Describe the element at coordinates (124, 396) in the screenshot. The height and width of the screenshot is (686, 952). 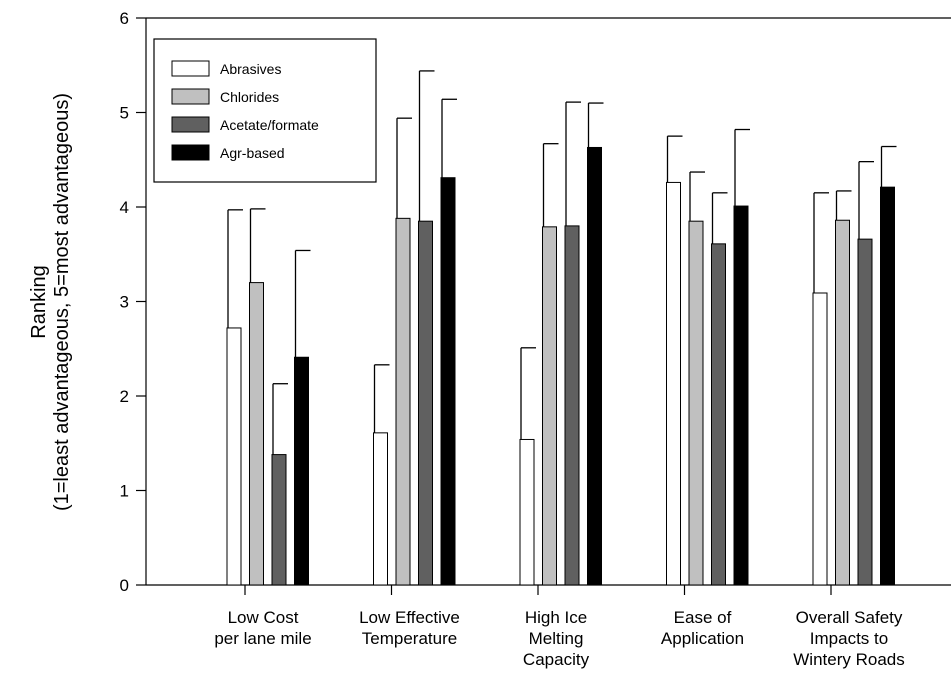
I see `y-tick-label: 2` at that location.